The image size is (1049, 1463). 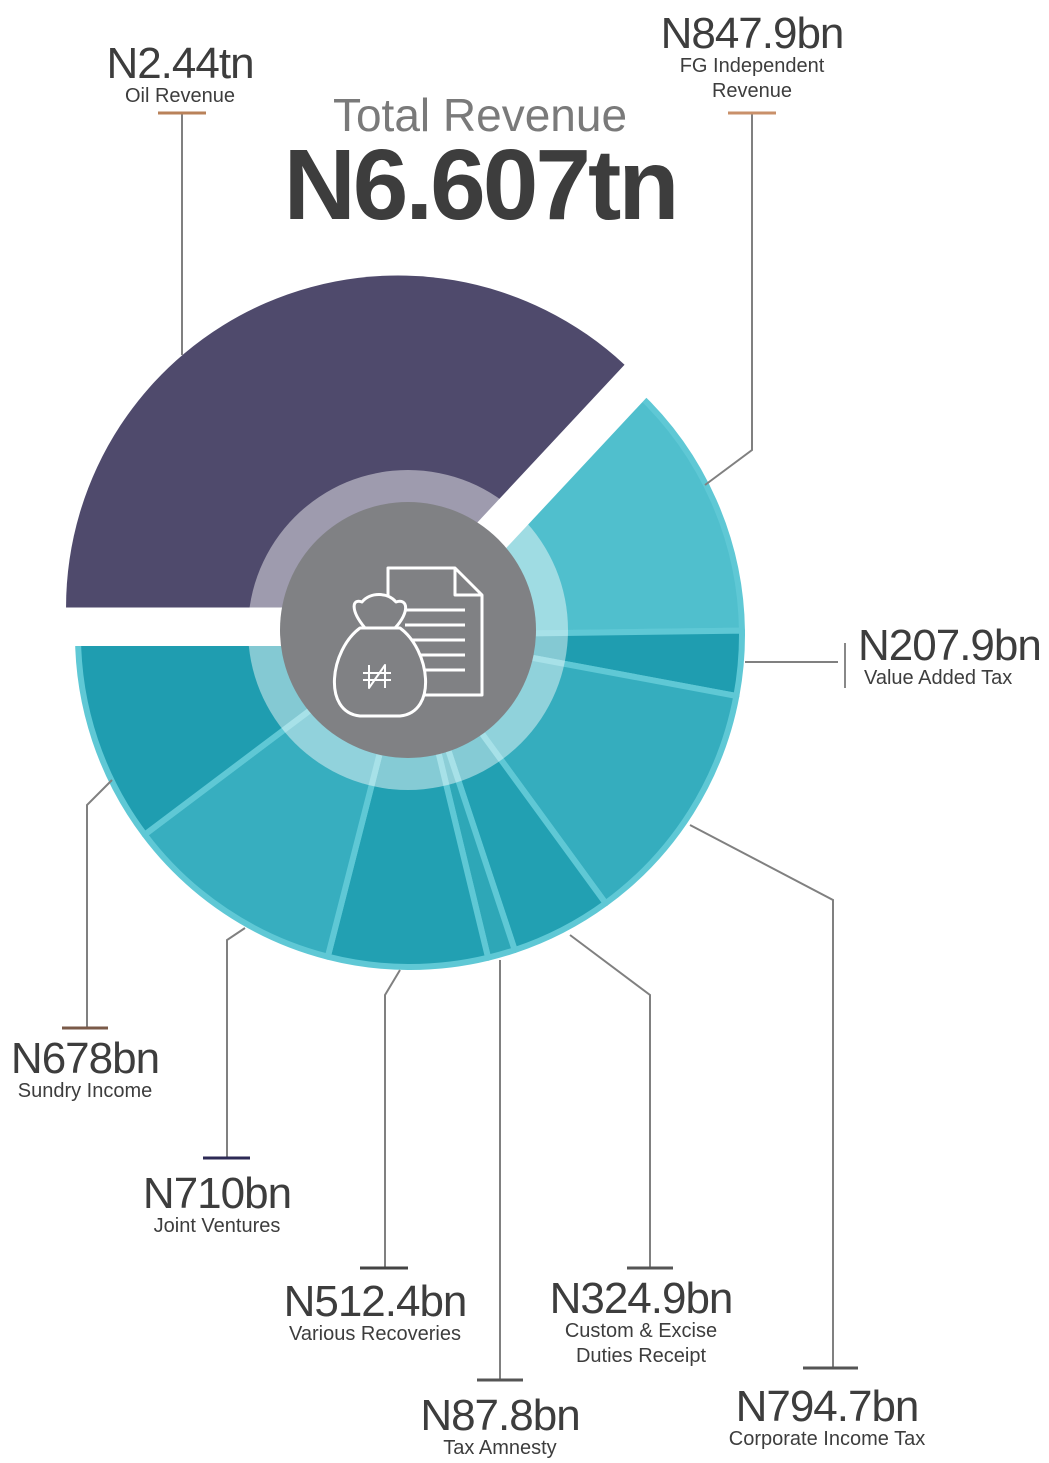 I want to click on value-label: N847.9bn, so click(x=752, y=33).